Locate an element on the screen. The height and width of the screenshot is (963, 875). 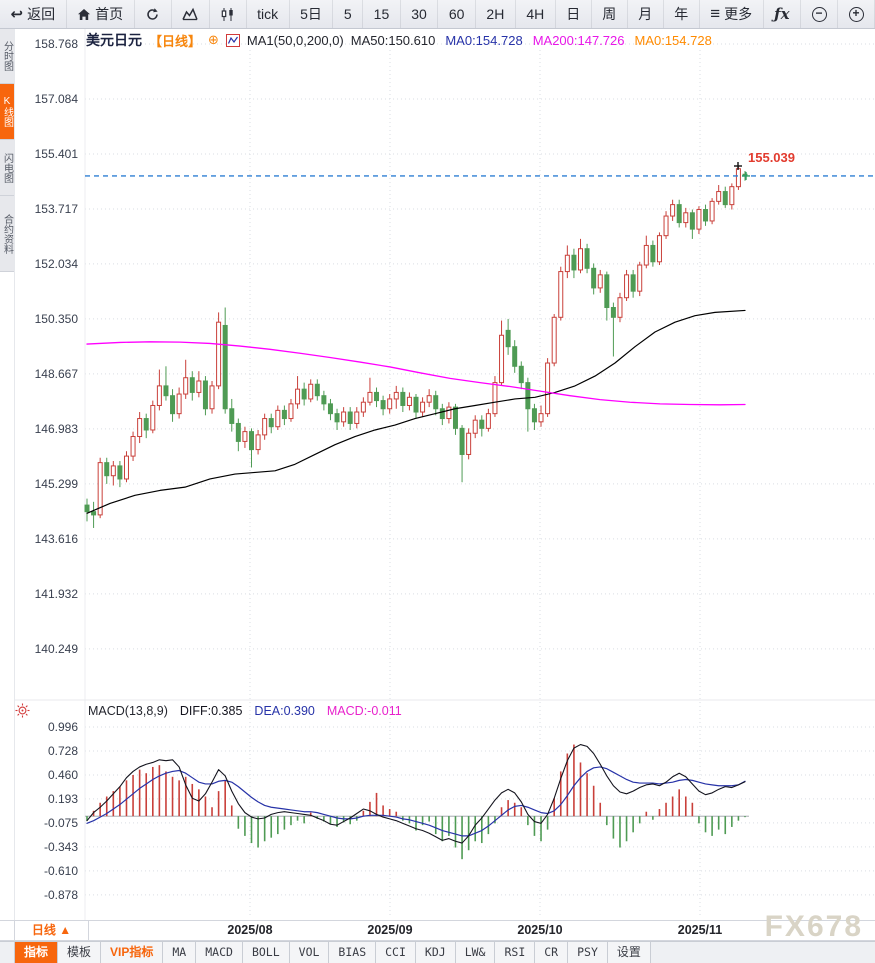
toolbar-button-tick: tick is located at coordinates (268, 14).